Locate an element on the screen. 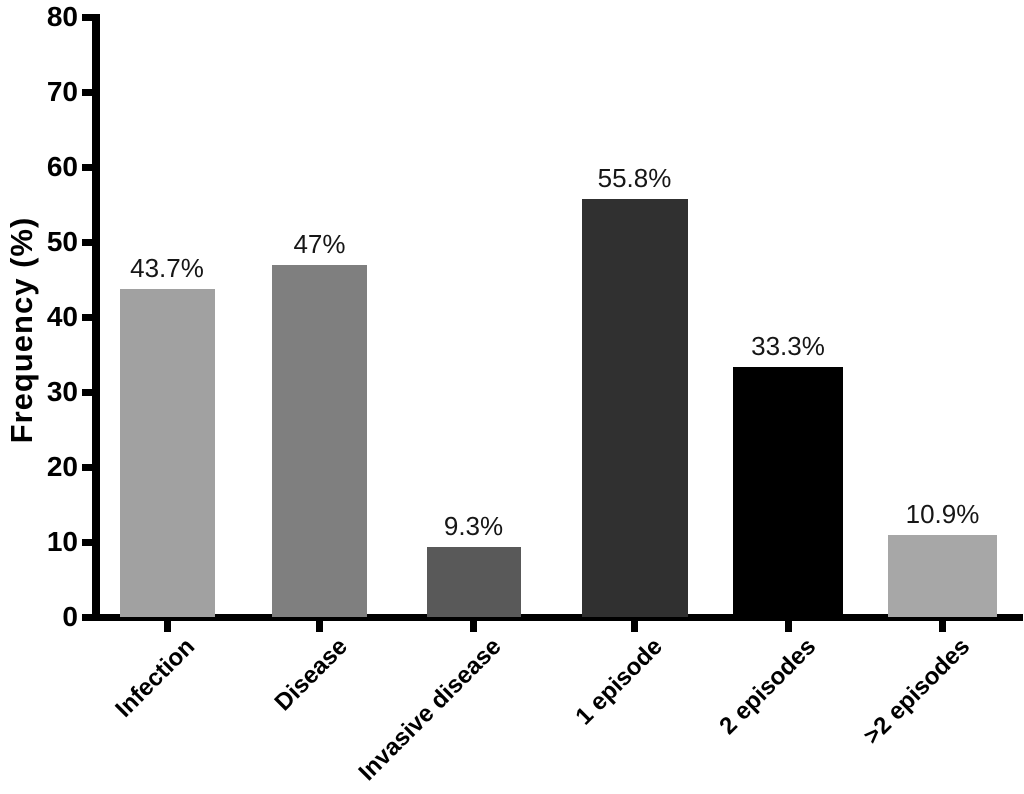 This screenshot has width=1024, height=794. y-tick-label: 30 is located at coordinates (62, 391).